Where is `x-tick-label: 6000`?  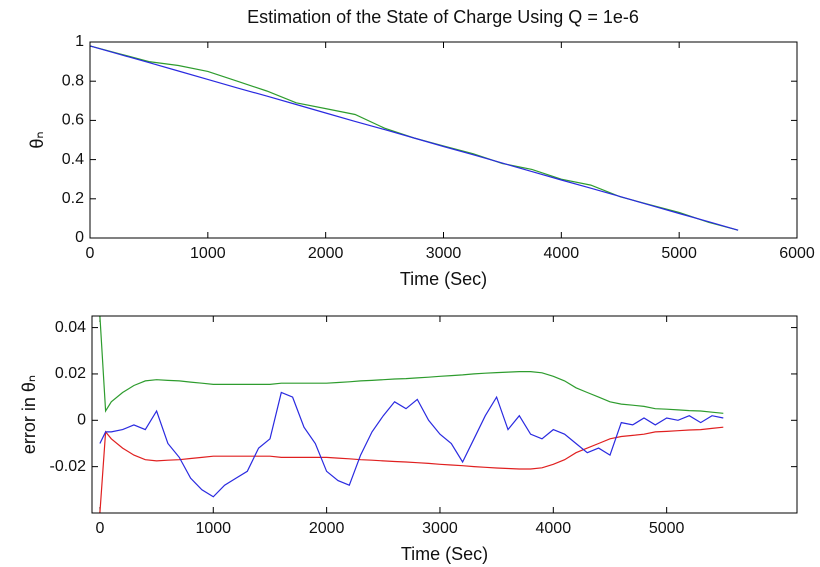 x-tick-label: 6000 is located at coordinates (797, 253).